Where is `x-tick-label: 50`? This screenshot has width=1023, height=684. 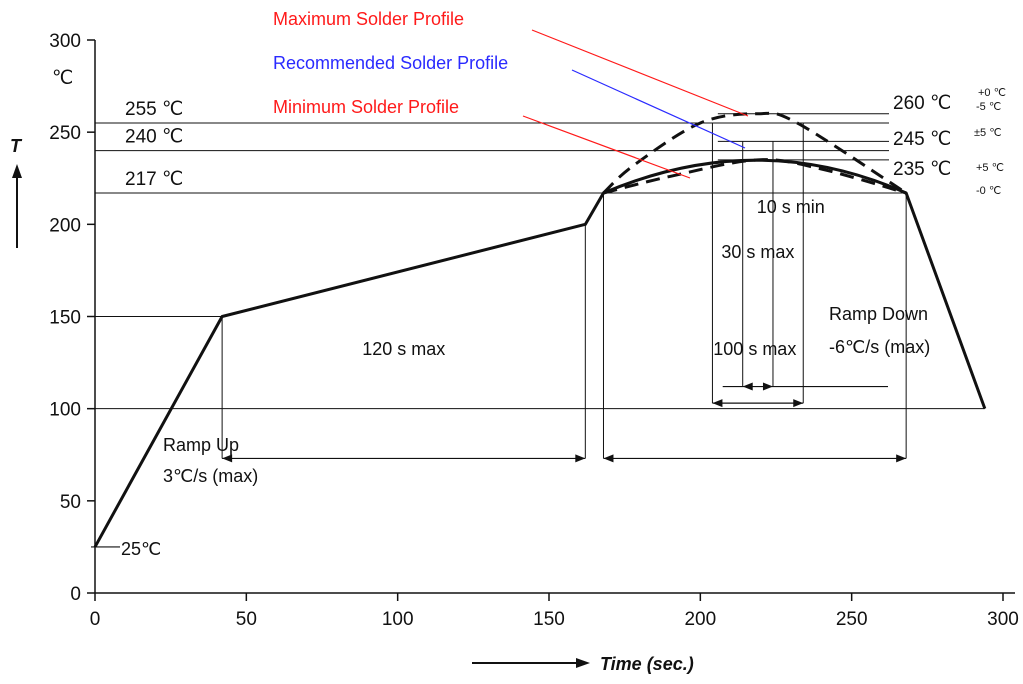
x-tick-label: 50 is located at coordinates (246, 619).